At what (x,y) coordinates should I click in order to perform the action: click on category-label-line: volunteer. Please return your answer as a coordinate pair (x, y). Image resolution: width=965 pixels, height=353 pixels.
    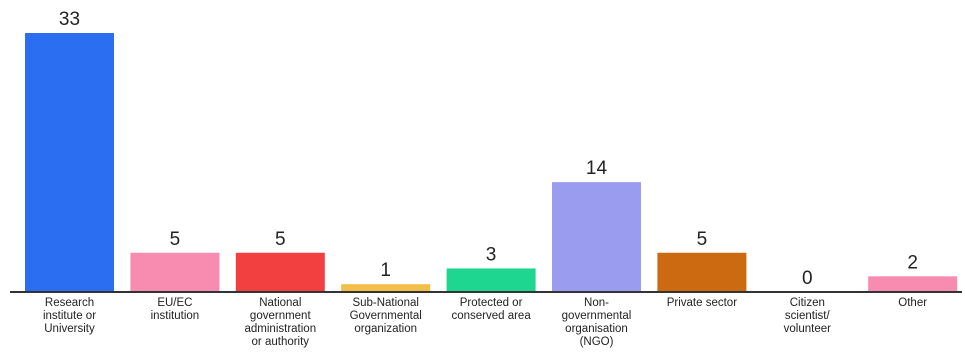
    Looking at the image, I should click on (807, 329).